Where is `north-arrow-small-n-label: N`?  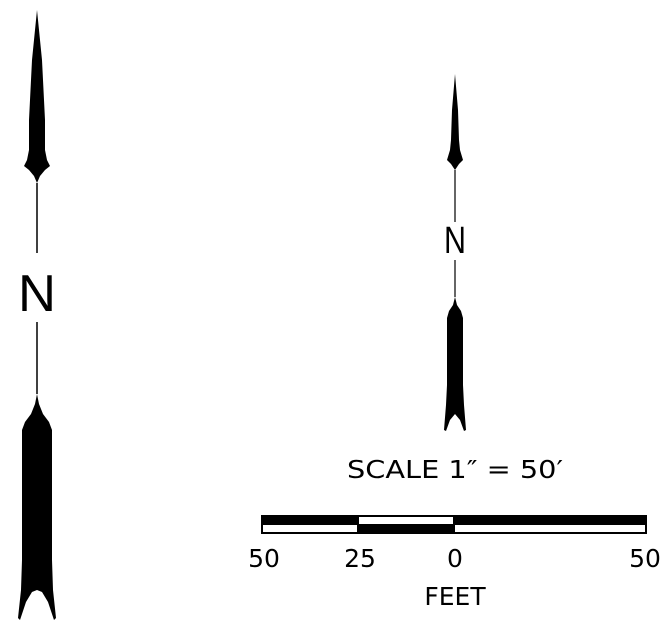 north-arrow-small-n-label: N is located at coordinates (455, 241).